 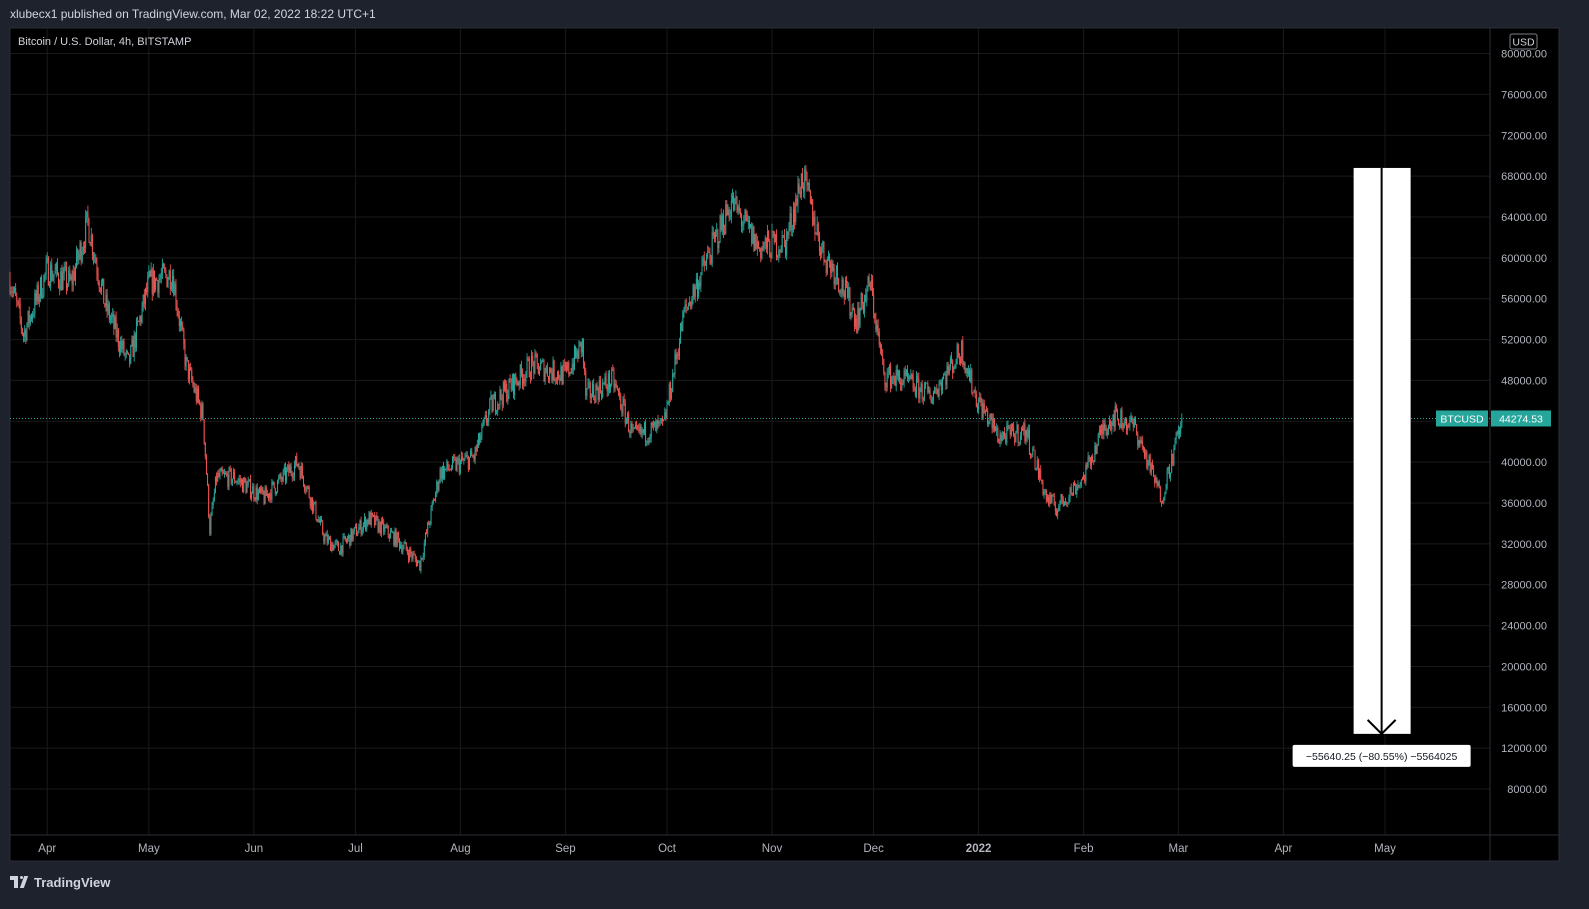 I want to click on symbol-tag-bg, so click(x=1462, y=418).